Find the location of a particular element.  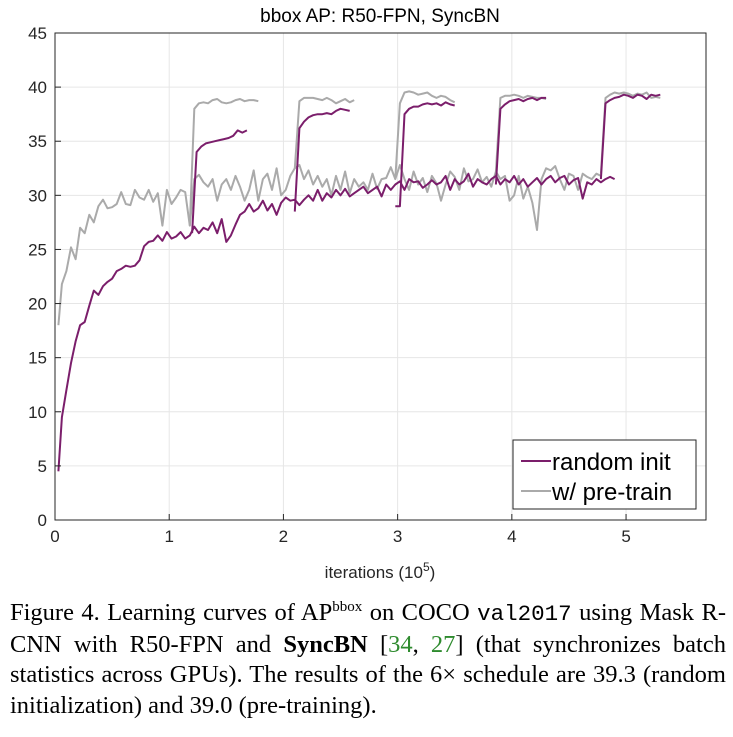

x-tick-label: 1 is located at coordinates (168, 536).